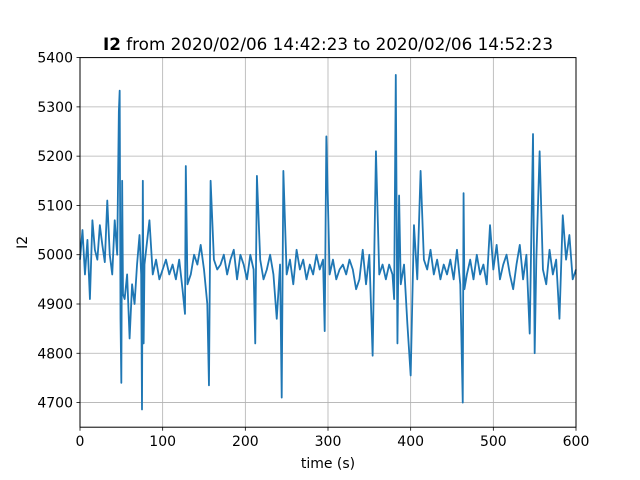 This screenshot has width=640, height=480. Describe the element at coordinates (493, 442) in the screenshot. I see `x-tick-label: 500` at that location.